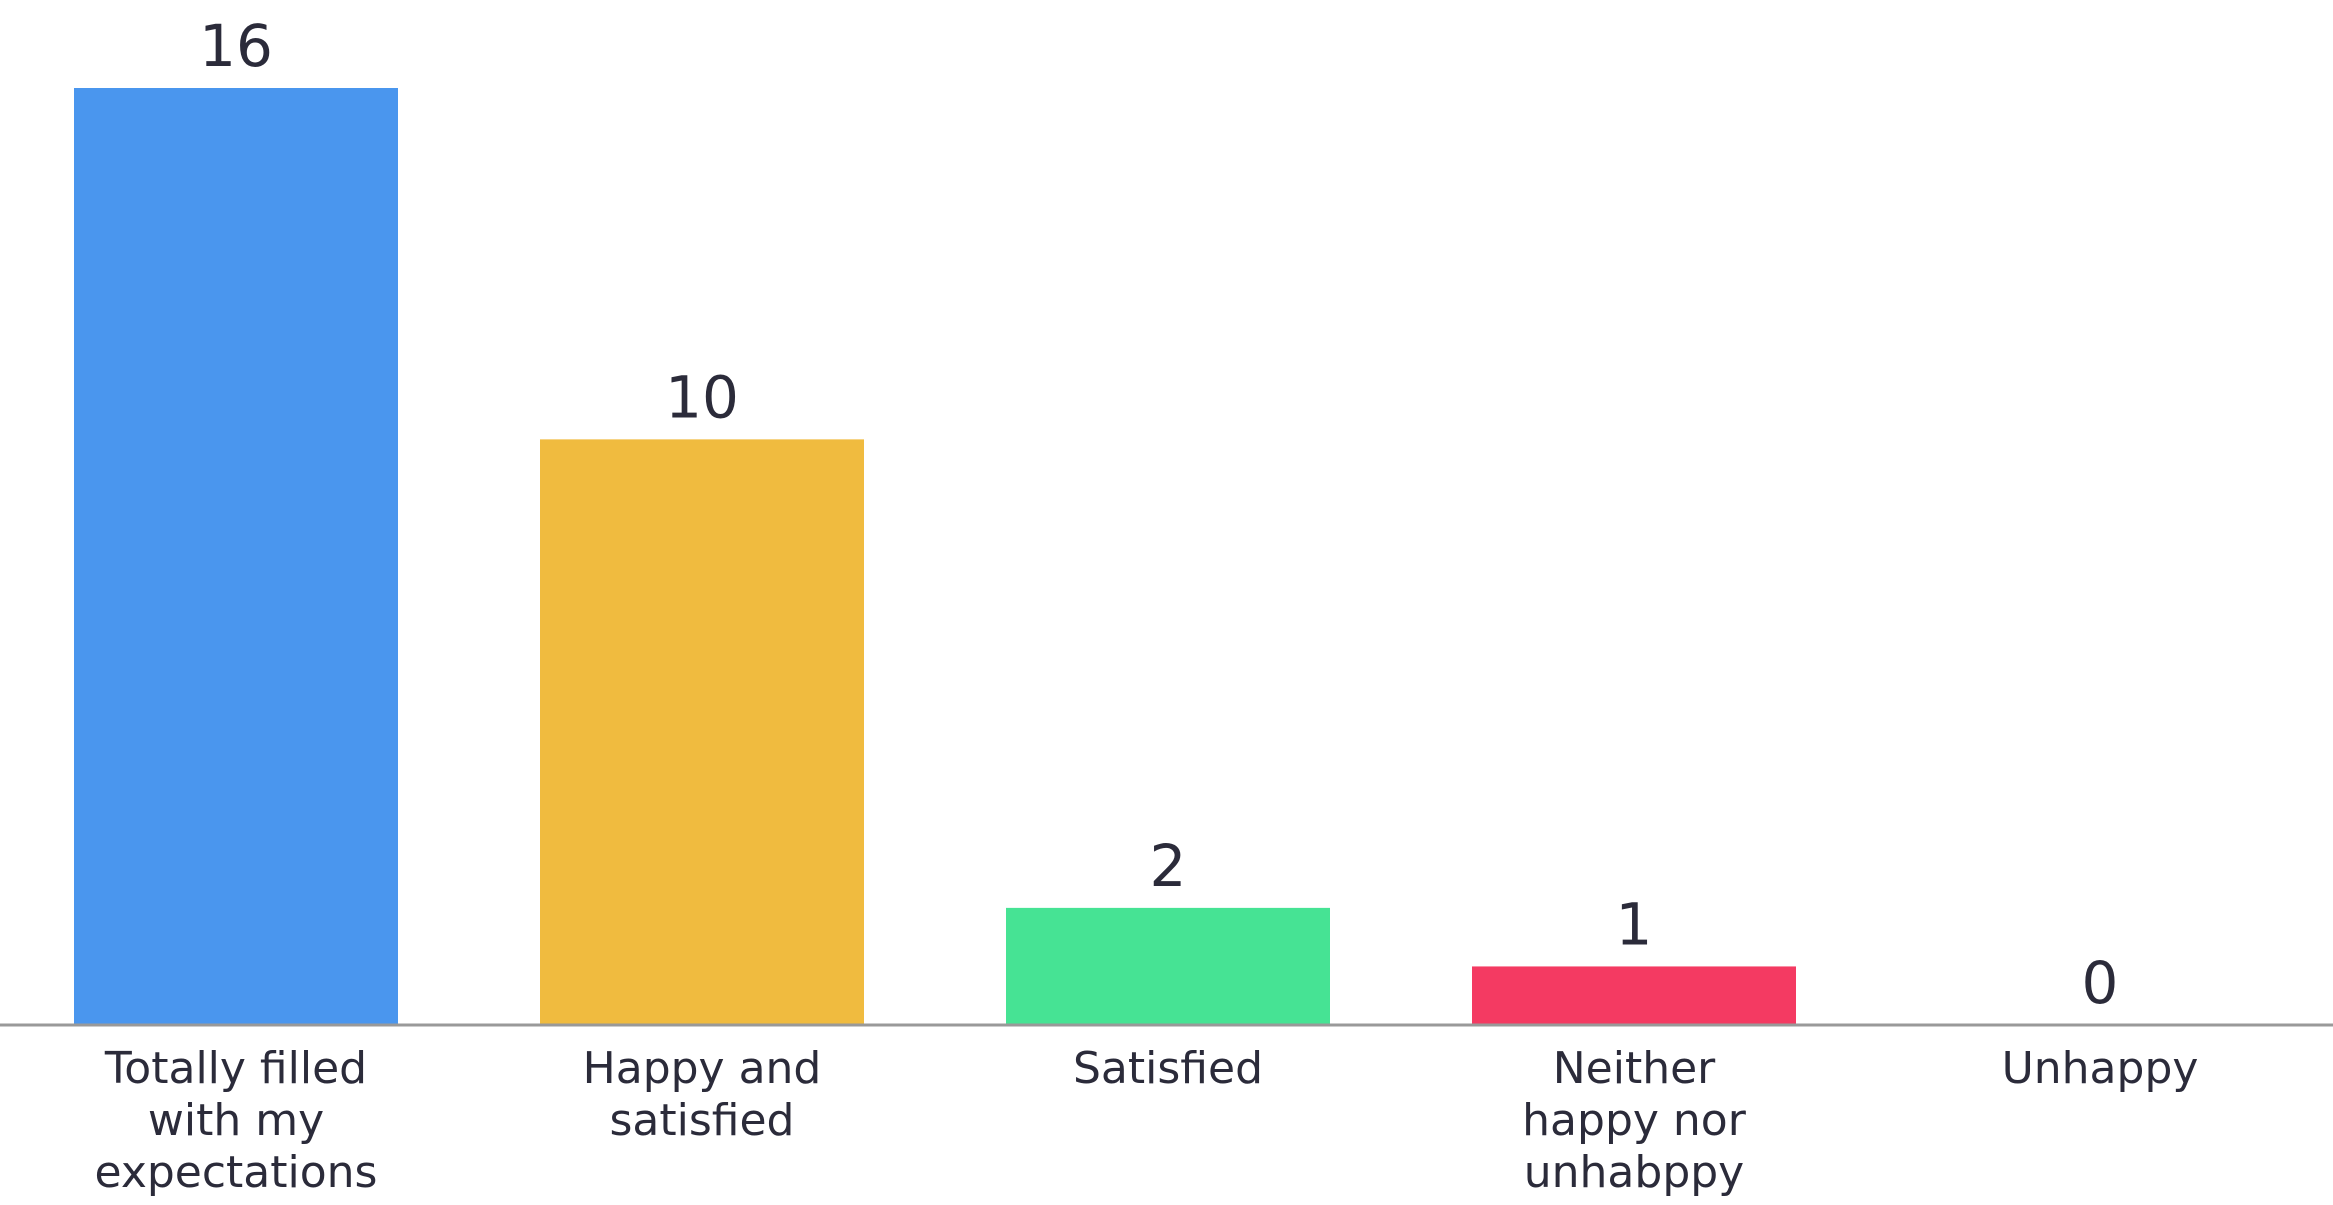  I want to click on value-label-4: 0, so click(2100, 983).